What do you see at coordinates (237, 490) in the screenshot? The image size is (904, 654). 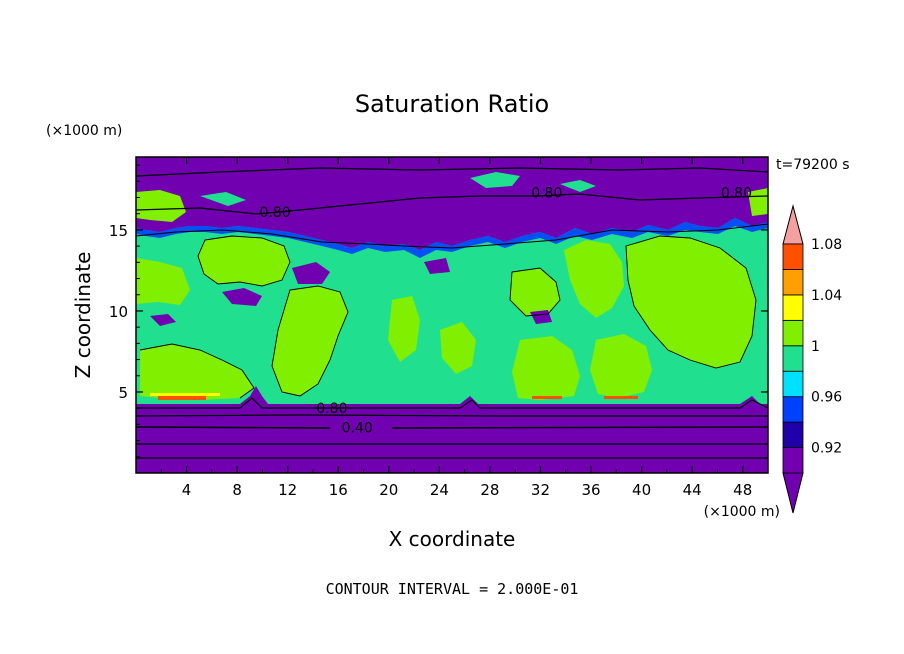 I see `x-tick-label: 8` at bounding box center [237, 490].